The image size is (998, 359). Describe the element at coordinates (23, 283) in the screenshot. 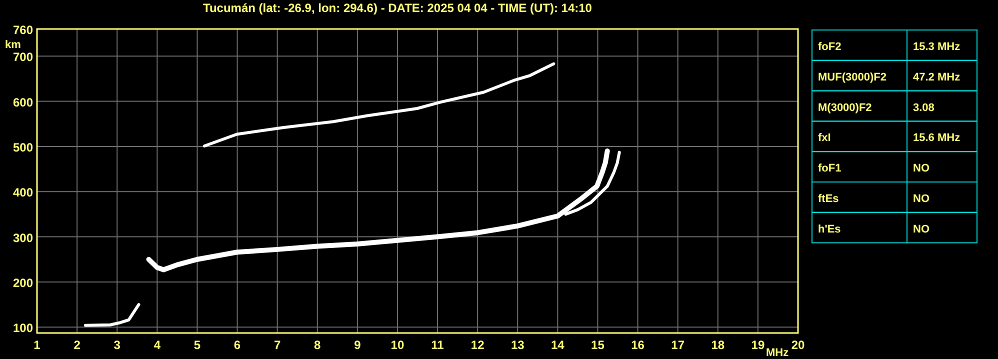

I see `y-tick-label: 200` at that location.